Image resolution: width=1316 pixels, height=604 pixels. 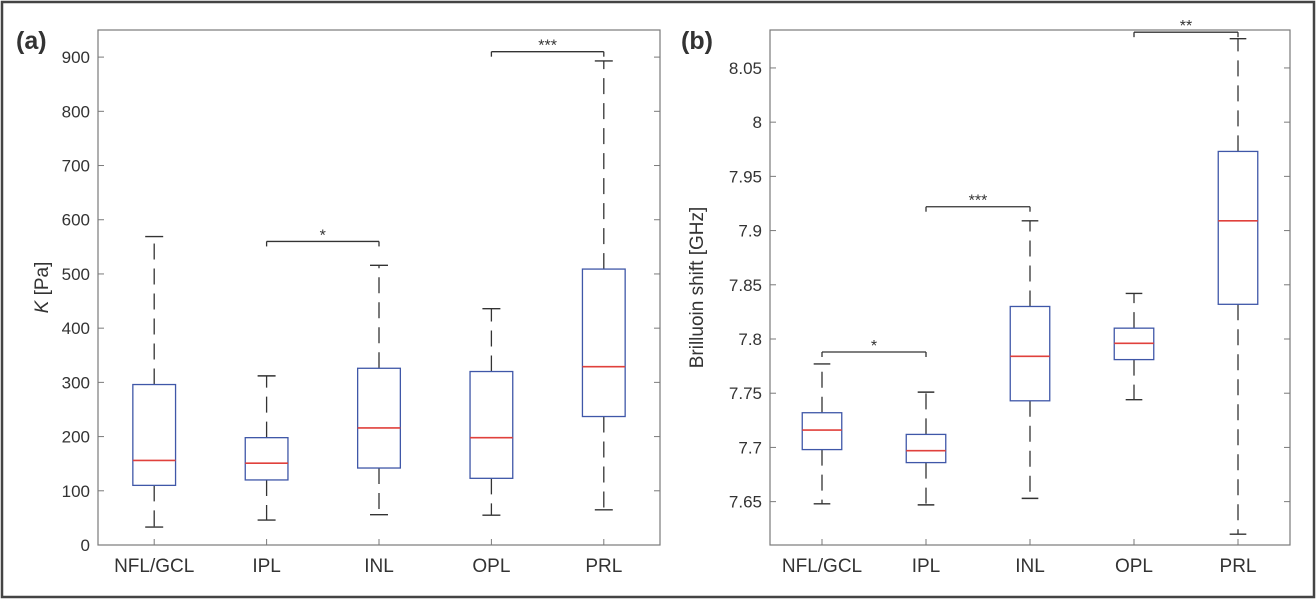 I want to click on y-tick-label: 8.05, so click(x=745, y=68).